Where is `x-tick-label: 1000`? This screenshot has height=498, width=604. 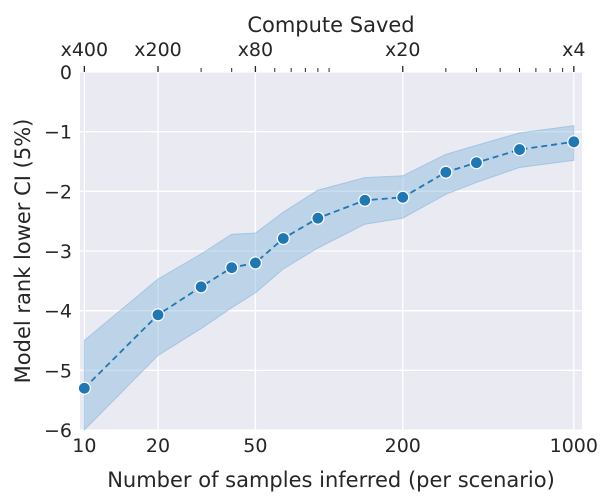 x-tick-label: 1000 is located at coordinates (574, 446).